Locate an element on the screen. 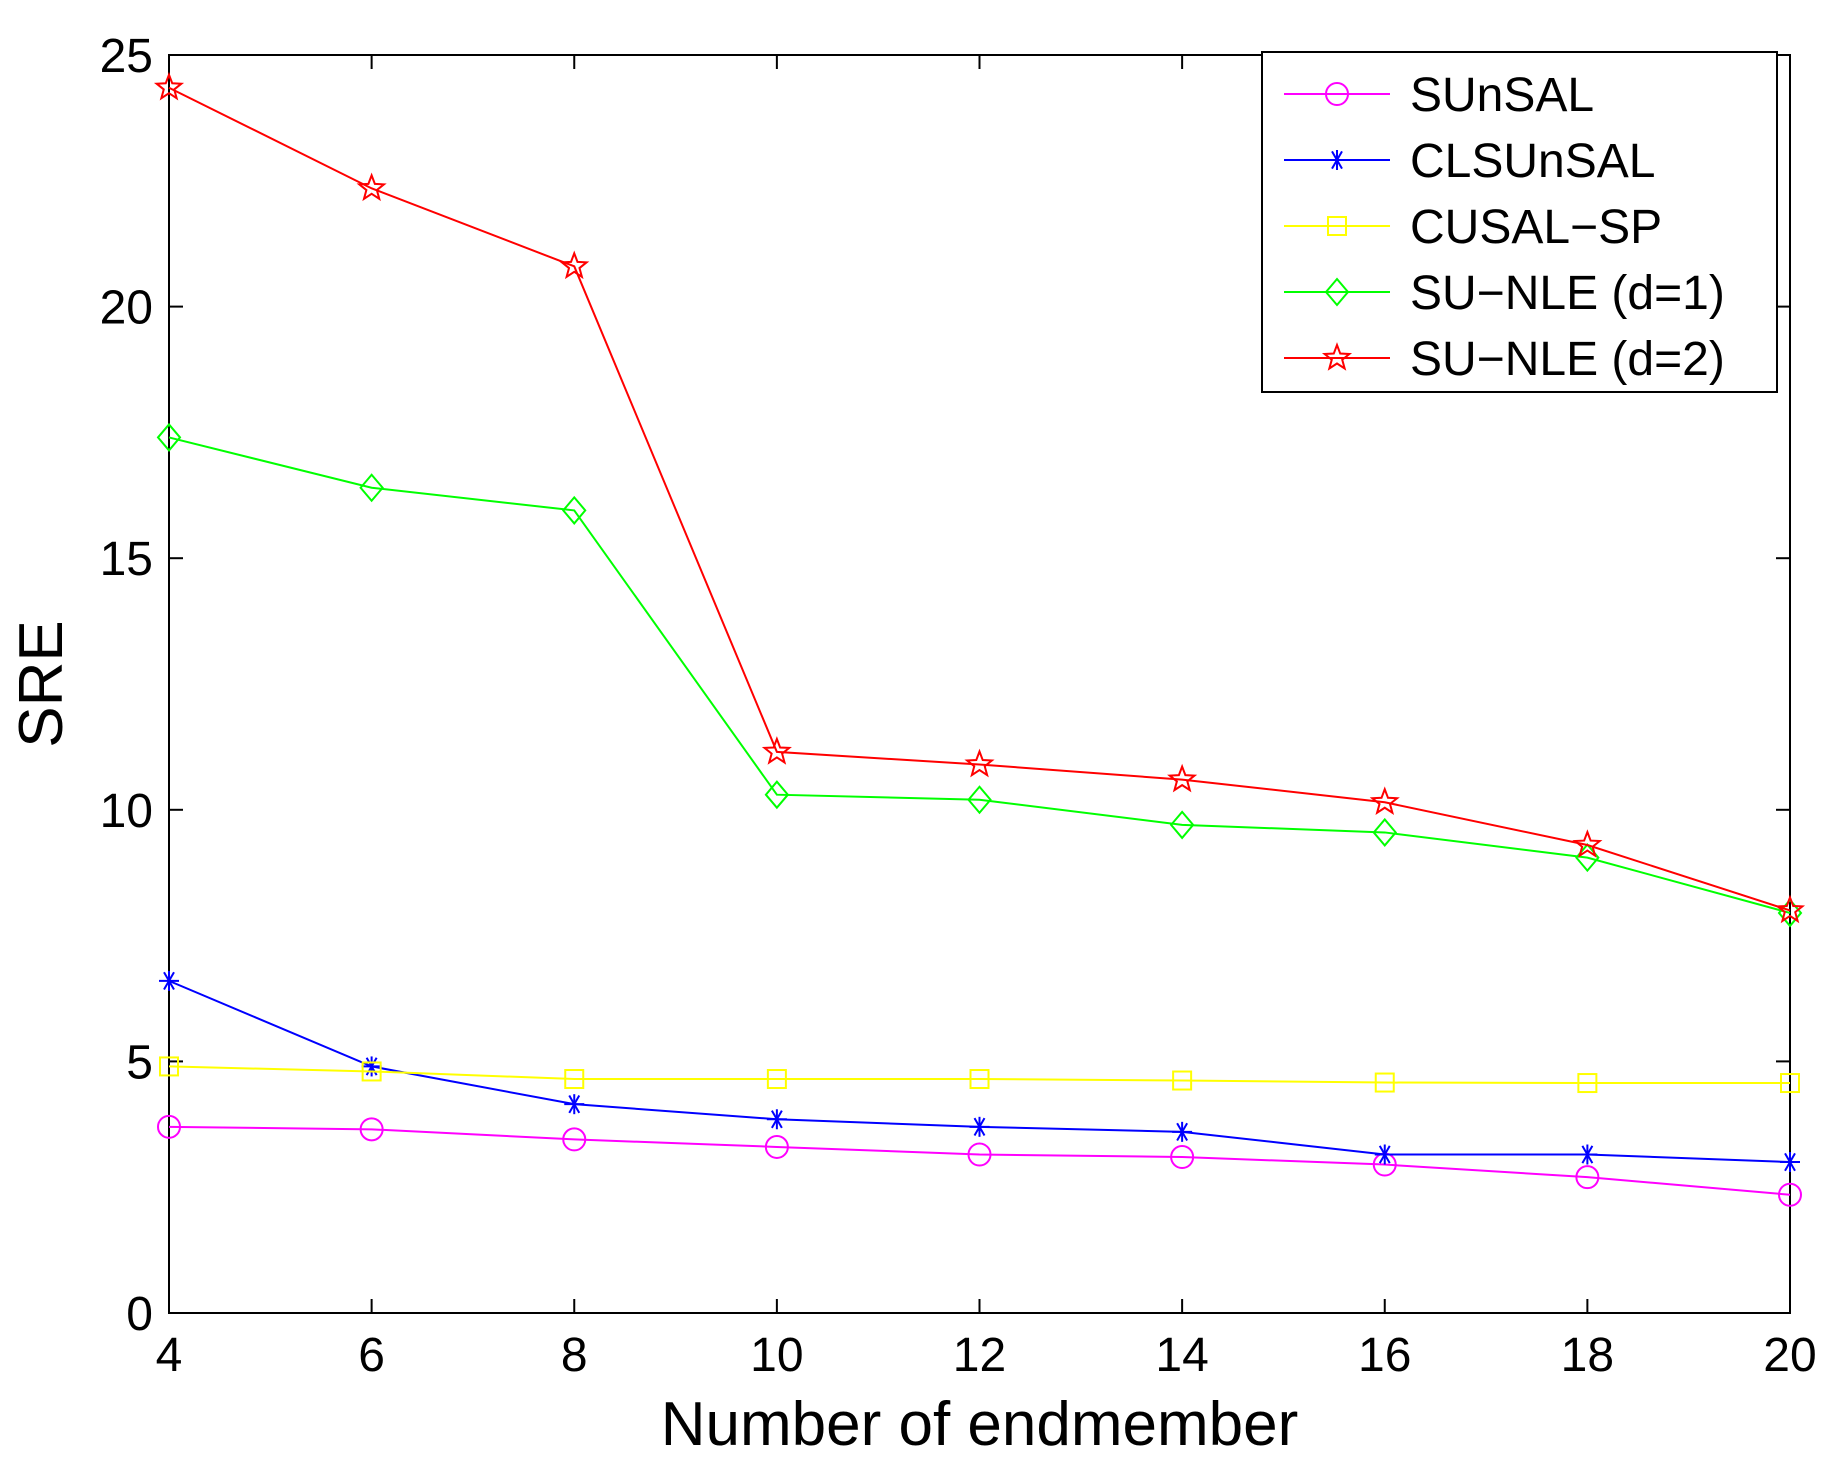 Image resolution: width=1831 pixels, height=1458 pixels. y-tick-label: 5 is located at coordinates (139, 1062).